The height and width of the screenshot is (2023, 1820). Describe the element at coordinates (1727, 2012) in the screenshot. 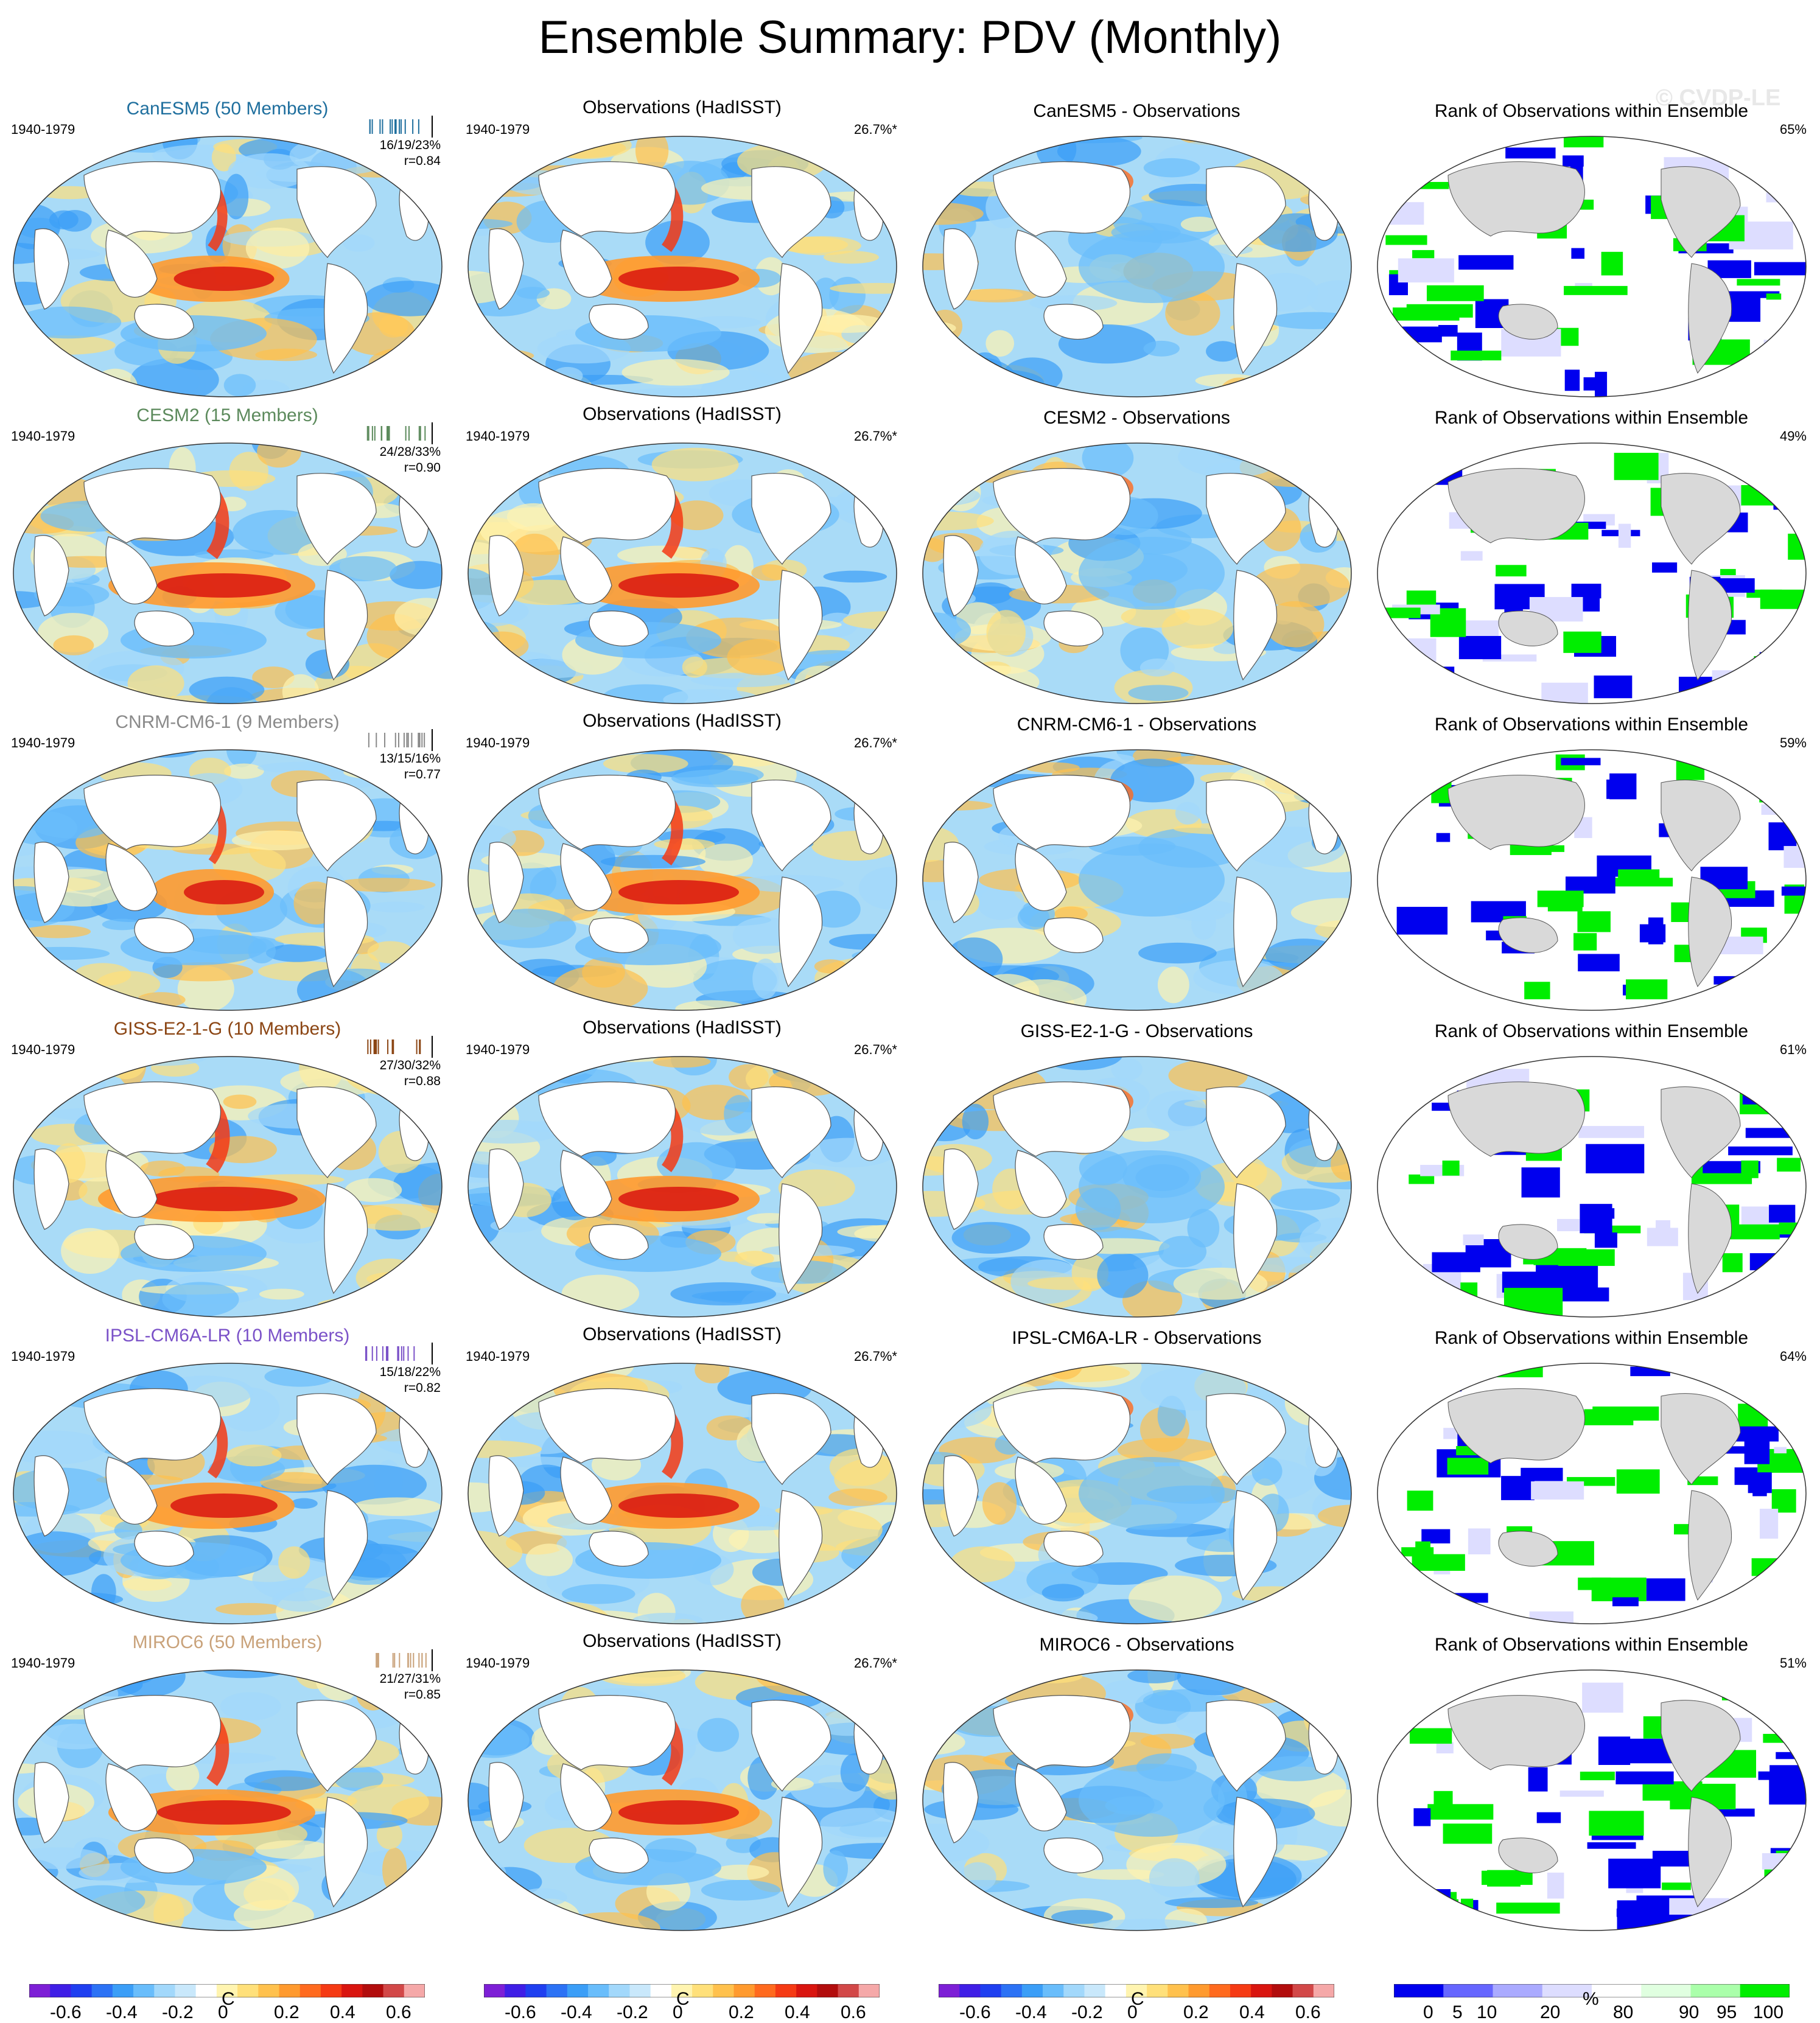

I see `colorbar-tick-label: 95` at that location.